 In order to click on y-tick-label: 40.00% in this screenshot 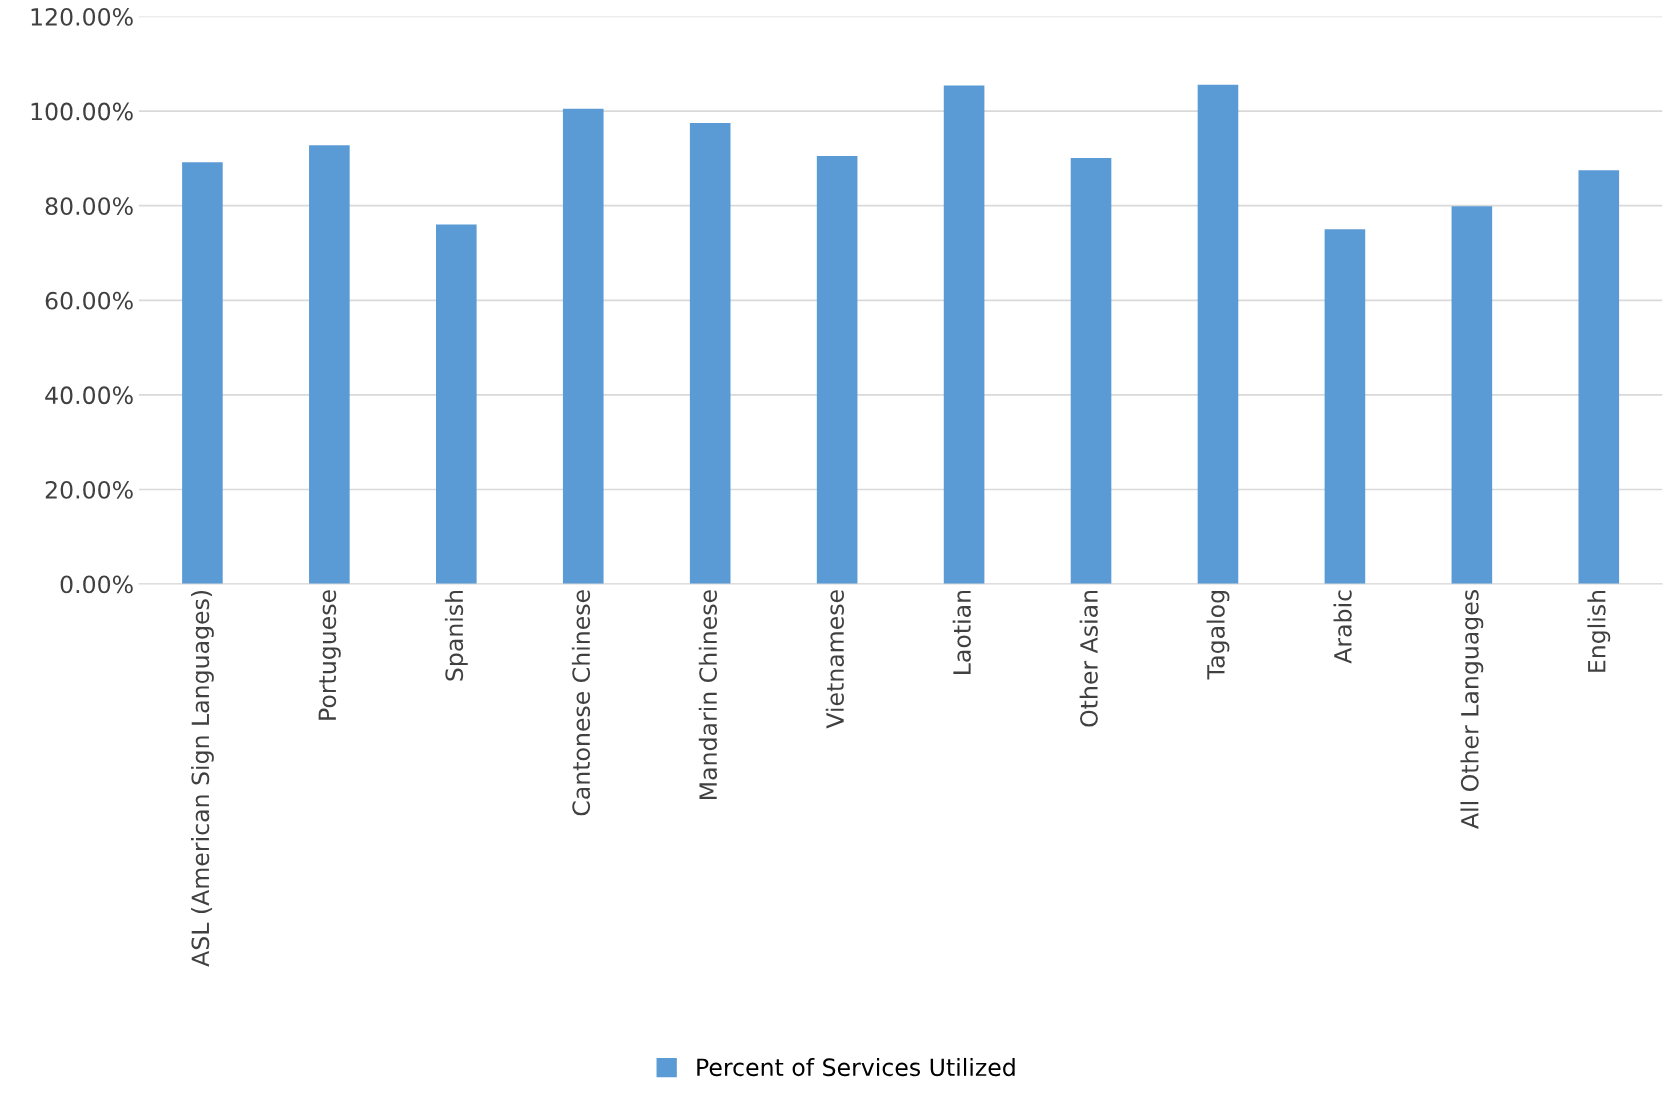, I will do `click(89, 395)`.